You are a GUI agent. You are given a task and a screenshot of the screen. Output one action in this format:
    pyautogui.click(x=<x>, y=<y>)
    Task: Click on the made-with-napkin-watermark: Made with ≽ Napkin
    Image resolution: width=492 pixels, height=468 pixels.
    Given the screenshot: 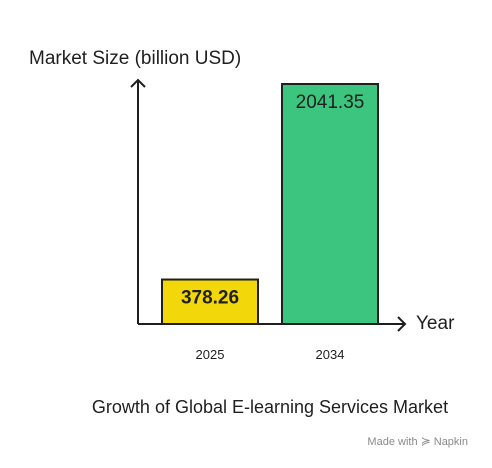 What is the action you would take?
    pyautogui.click(x=417, y=441)
    